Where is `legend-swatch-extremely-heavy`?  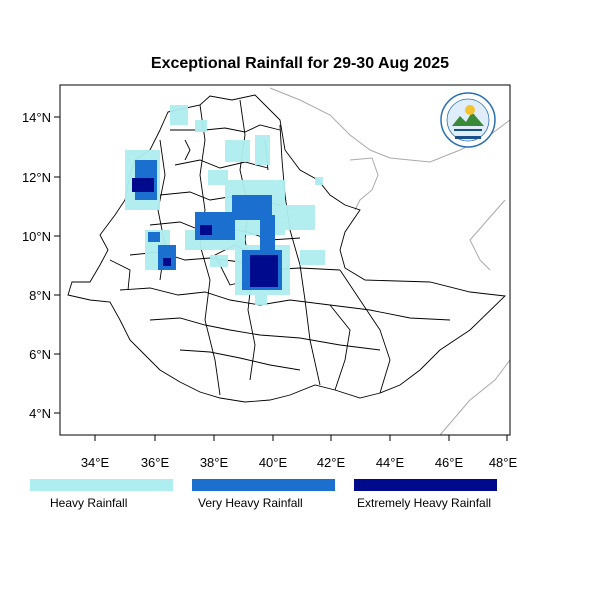
legend-swatch-extremely-heavy is located at coordinates (425, 485).